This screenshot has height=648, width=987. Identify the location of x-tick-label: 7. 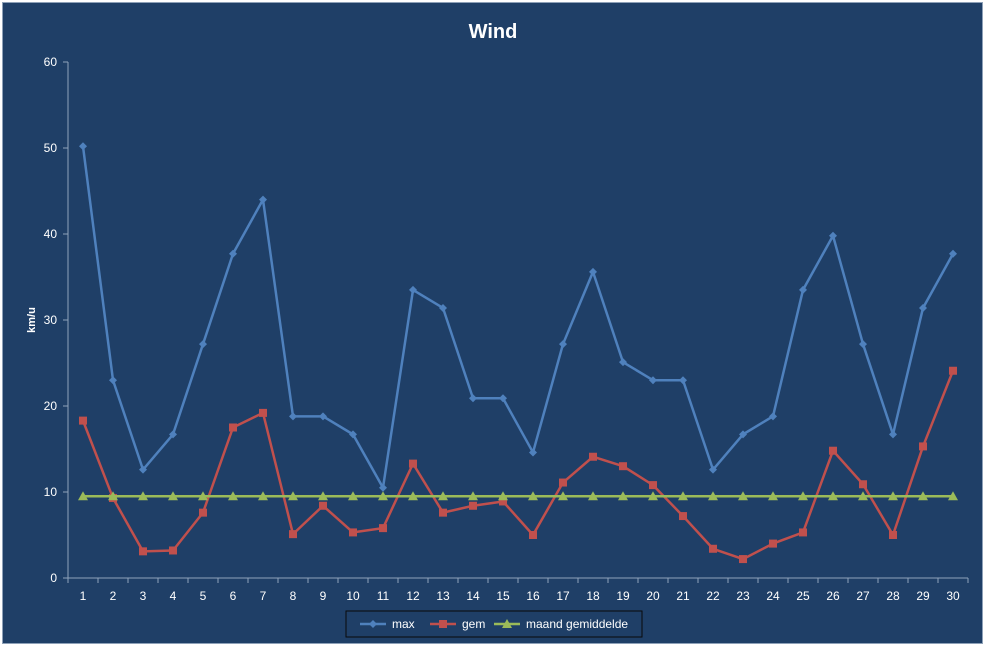
(263, 596).